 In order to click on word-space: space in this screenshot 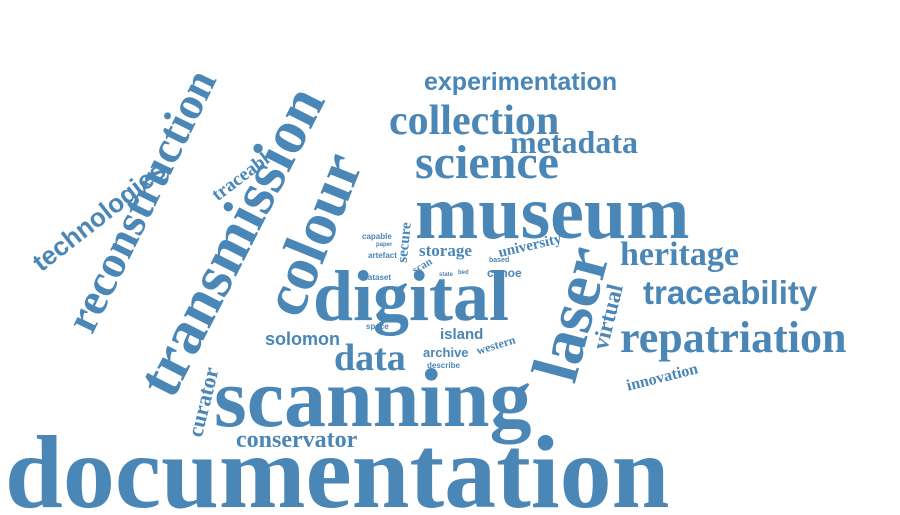, I will do `click(377, 326)`.